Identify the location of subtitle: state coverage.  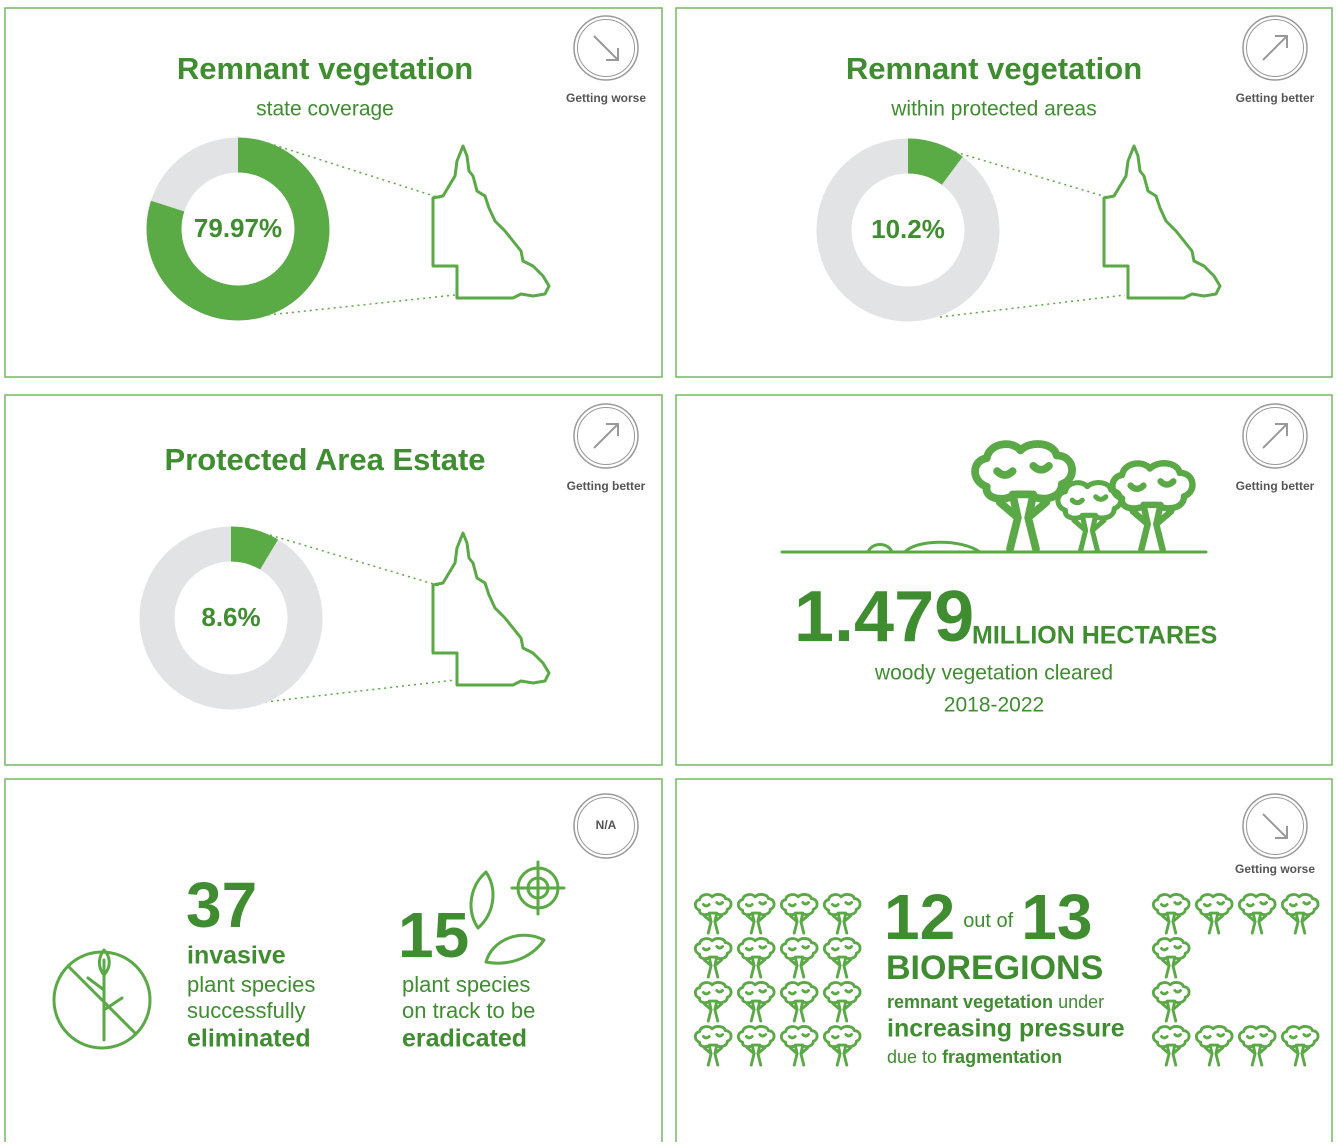
(325, 109).